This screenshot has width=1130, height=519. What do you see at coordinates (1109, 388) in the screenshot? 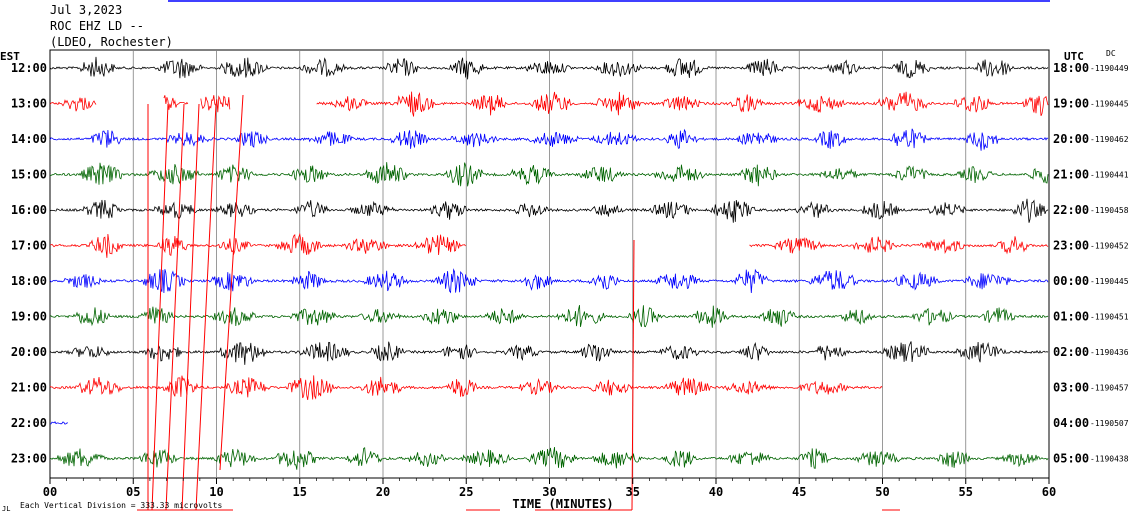
I see `dc-offset-label: -1190457` at bounding box center [1109, 388].